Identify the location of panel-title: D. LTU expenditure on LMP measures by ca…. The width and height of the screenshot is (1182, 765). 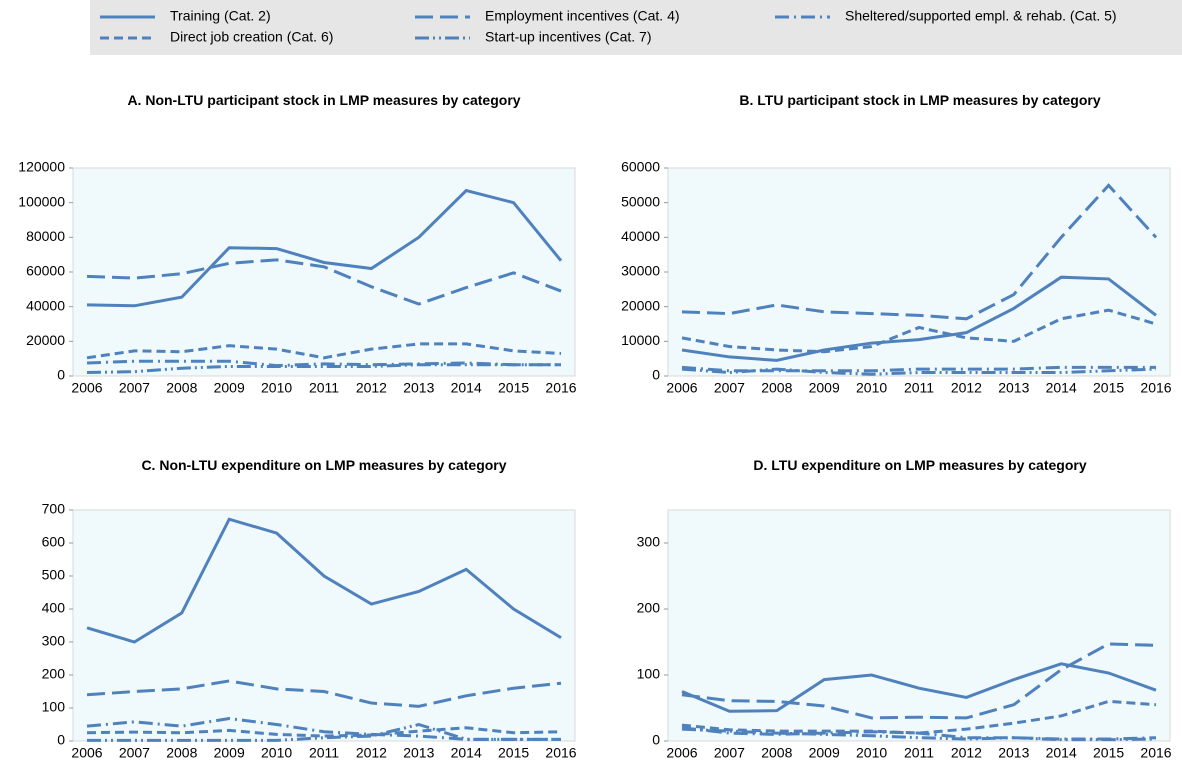
(920, 465).